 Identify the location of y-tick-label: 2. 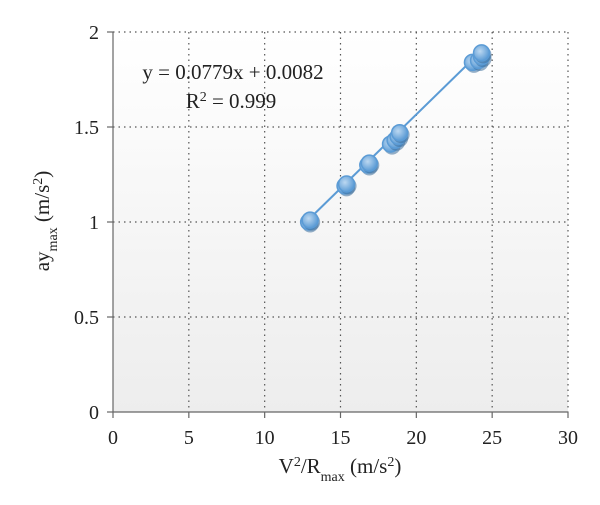
(94, 33).